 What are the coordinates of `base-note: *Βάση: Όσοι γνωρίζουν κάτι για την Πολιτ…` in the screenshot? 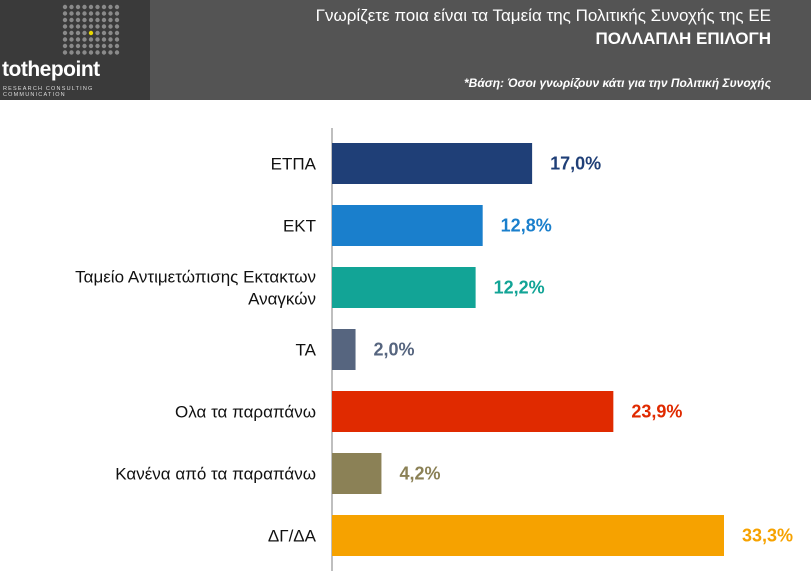 It's located at (617, 83).